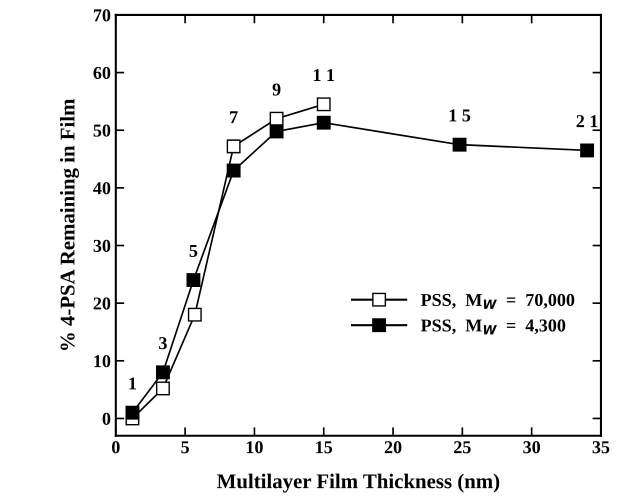 This screenshot has width=626, height=498. Describe the element at coordinates (460, 115) in the screenshot. I see `annotation: 1 5` at that location.